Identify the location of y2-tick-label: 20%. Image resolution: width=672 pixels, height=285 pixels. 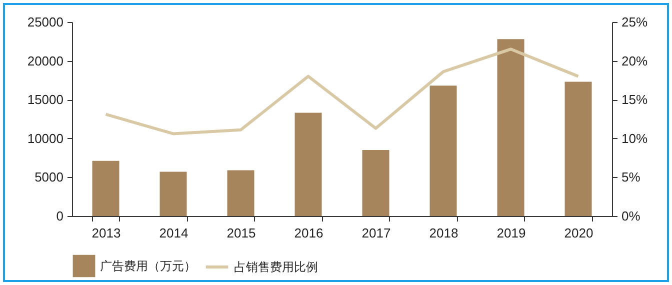
(635, 60).